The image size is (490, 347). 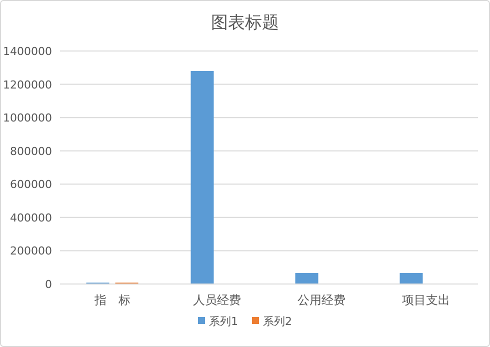 I want to click on y-tick-label: 200000, so click(x=31, y=251).